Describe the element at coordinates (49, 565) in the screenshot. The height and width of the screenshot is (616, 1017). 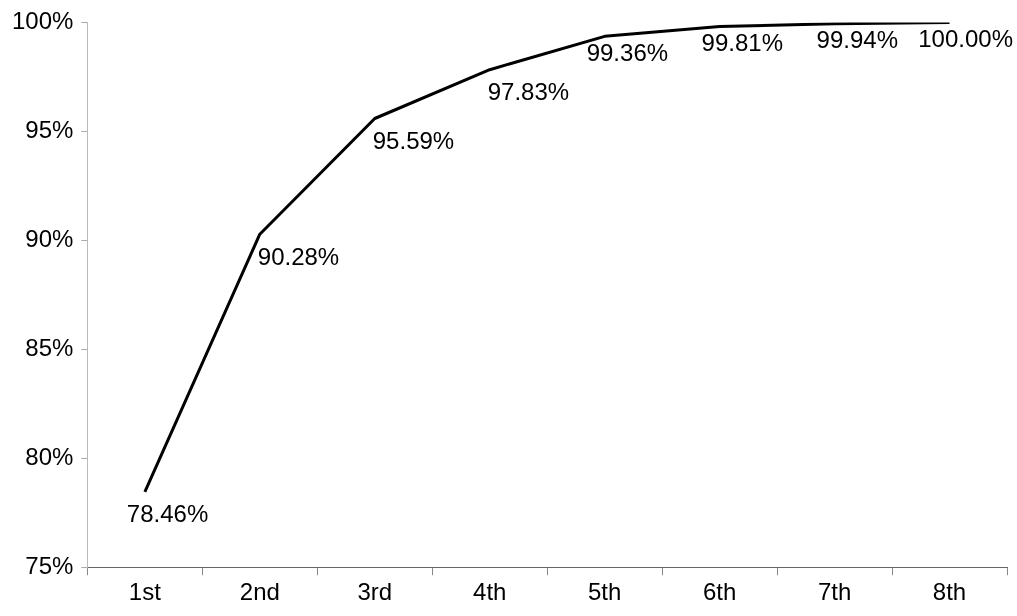
I see `y-tick-label: 75%` at that location.